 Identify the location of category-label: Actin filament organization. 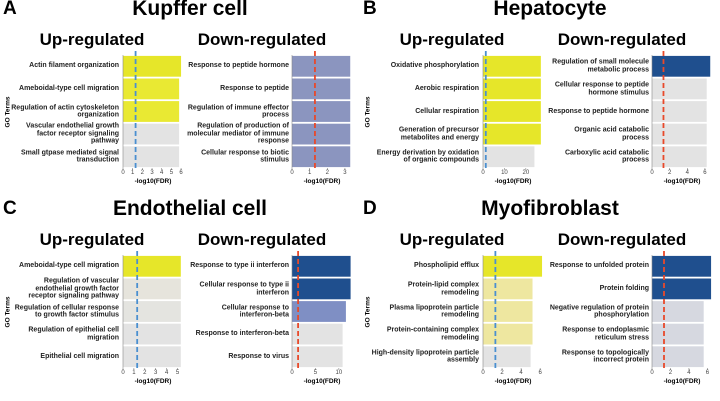
(74, 66).